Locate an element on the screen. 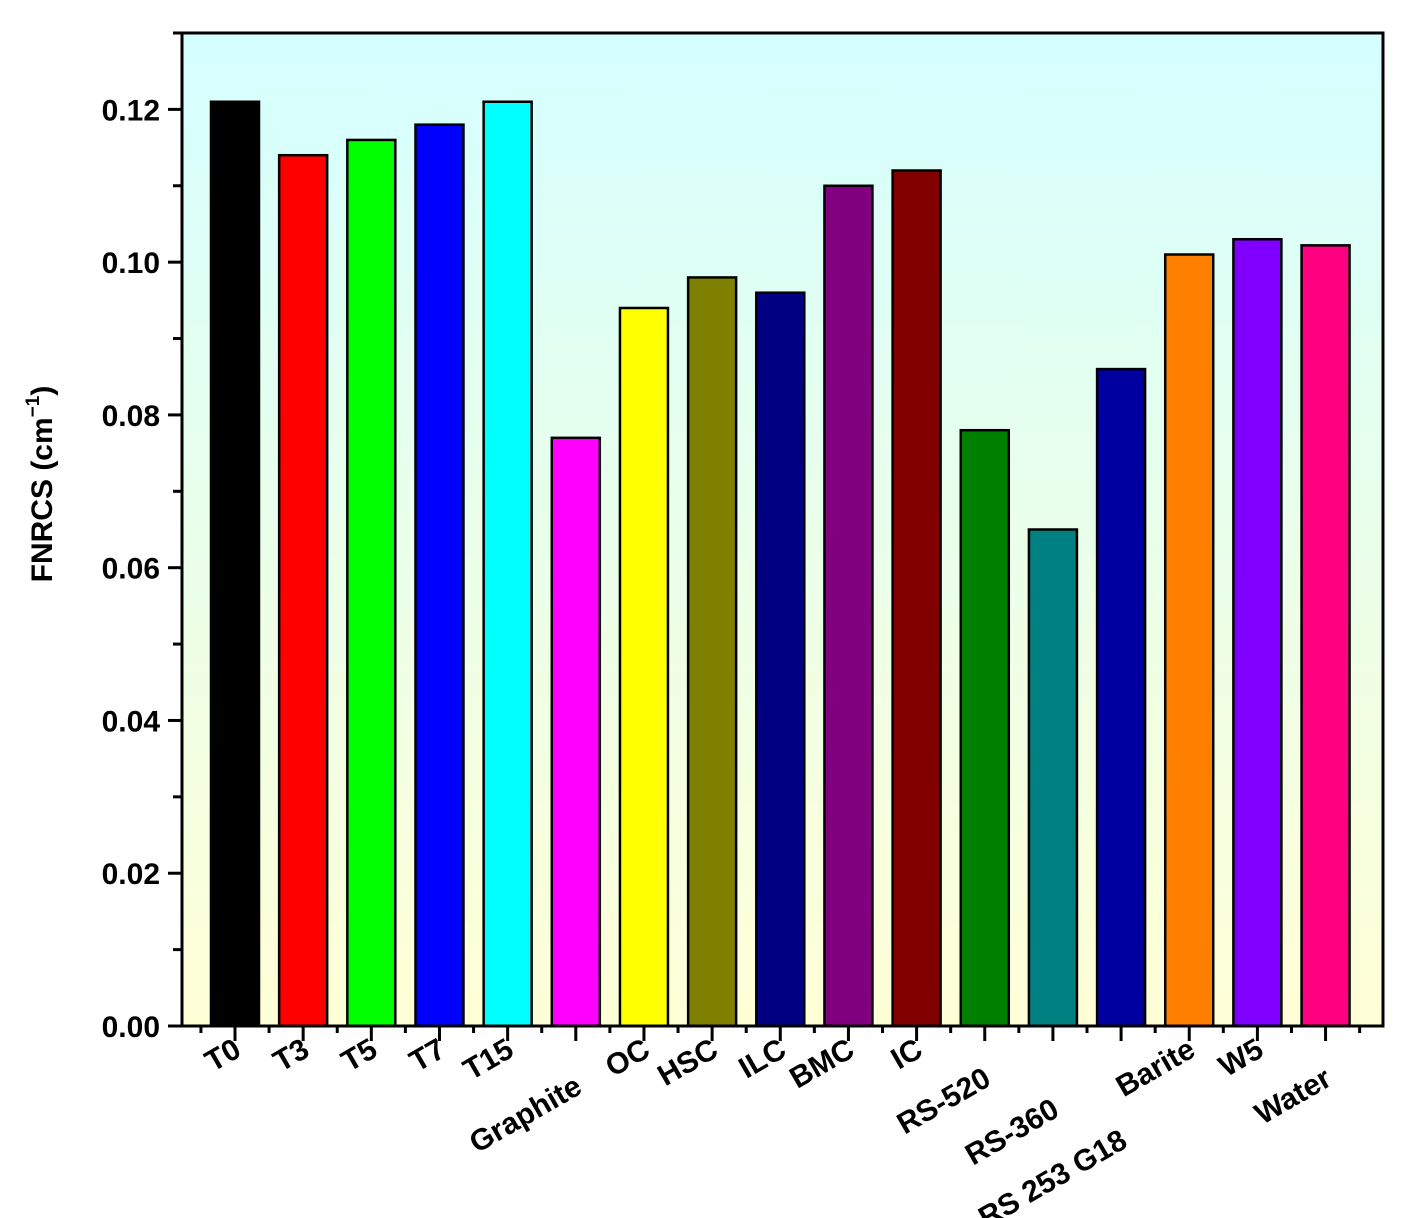 The height and width of the screenshot is (1218, 1410). x-tick-label: IC is located at coordinates (907, 1054).